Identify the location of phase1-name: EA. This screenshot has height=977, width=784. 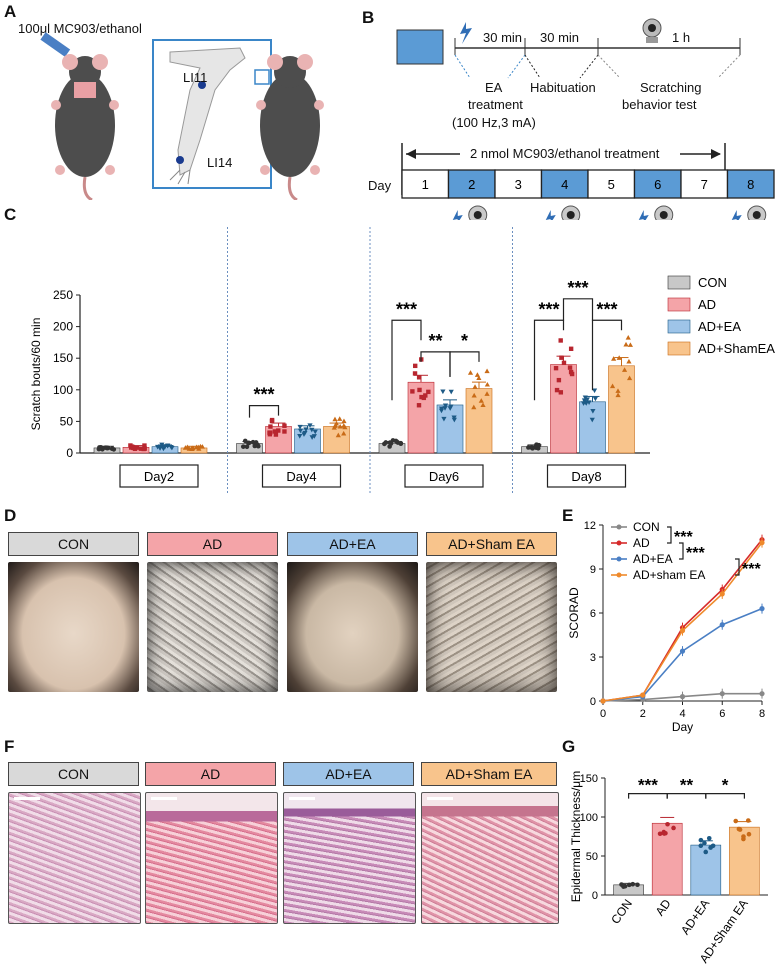
(494, 87).